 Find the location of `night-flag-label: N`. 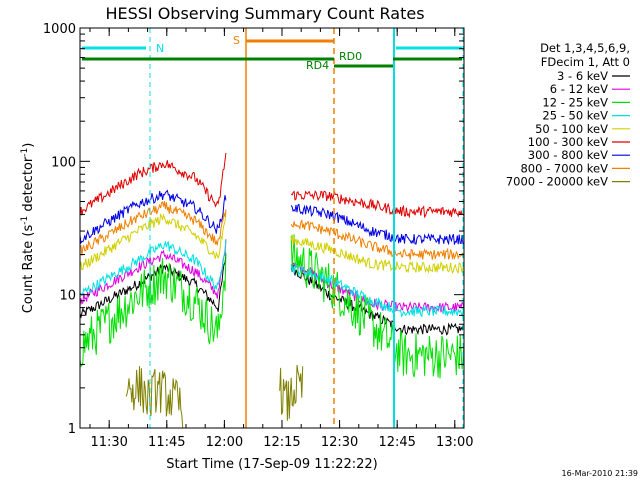

night-flag-label: N is located at coordinates (160, 48).